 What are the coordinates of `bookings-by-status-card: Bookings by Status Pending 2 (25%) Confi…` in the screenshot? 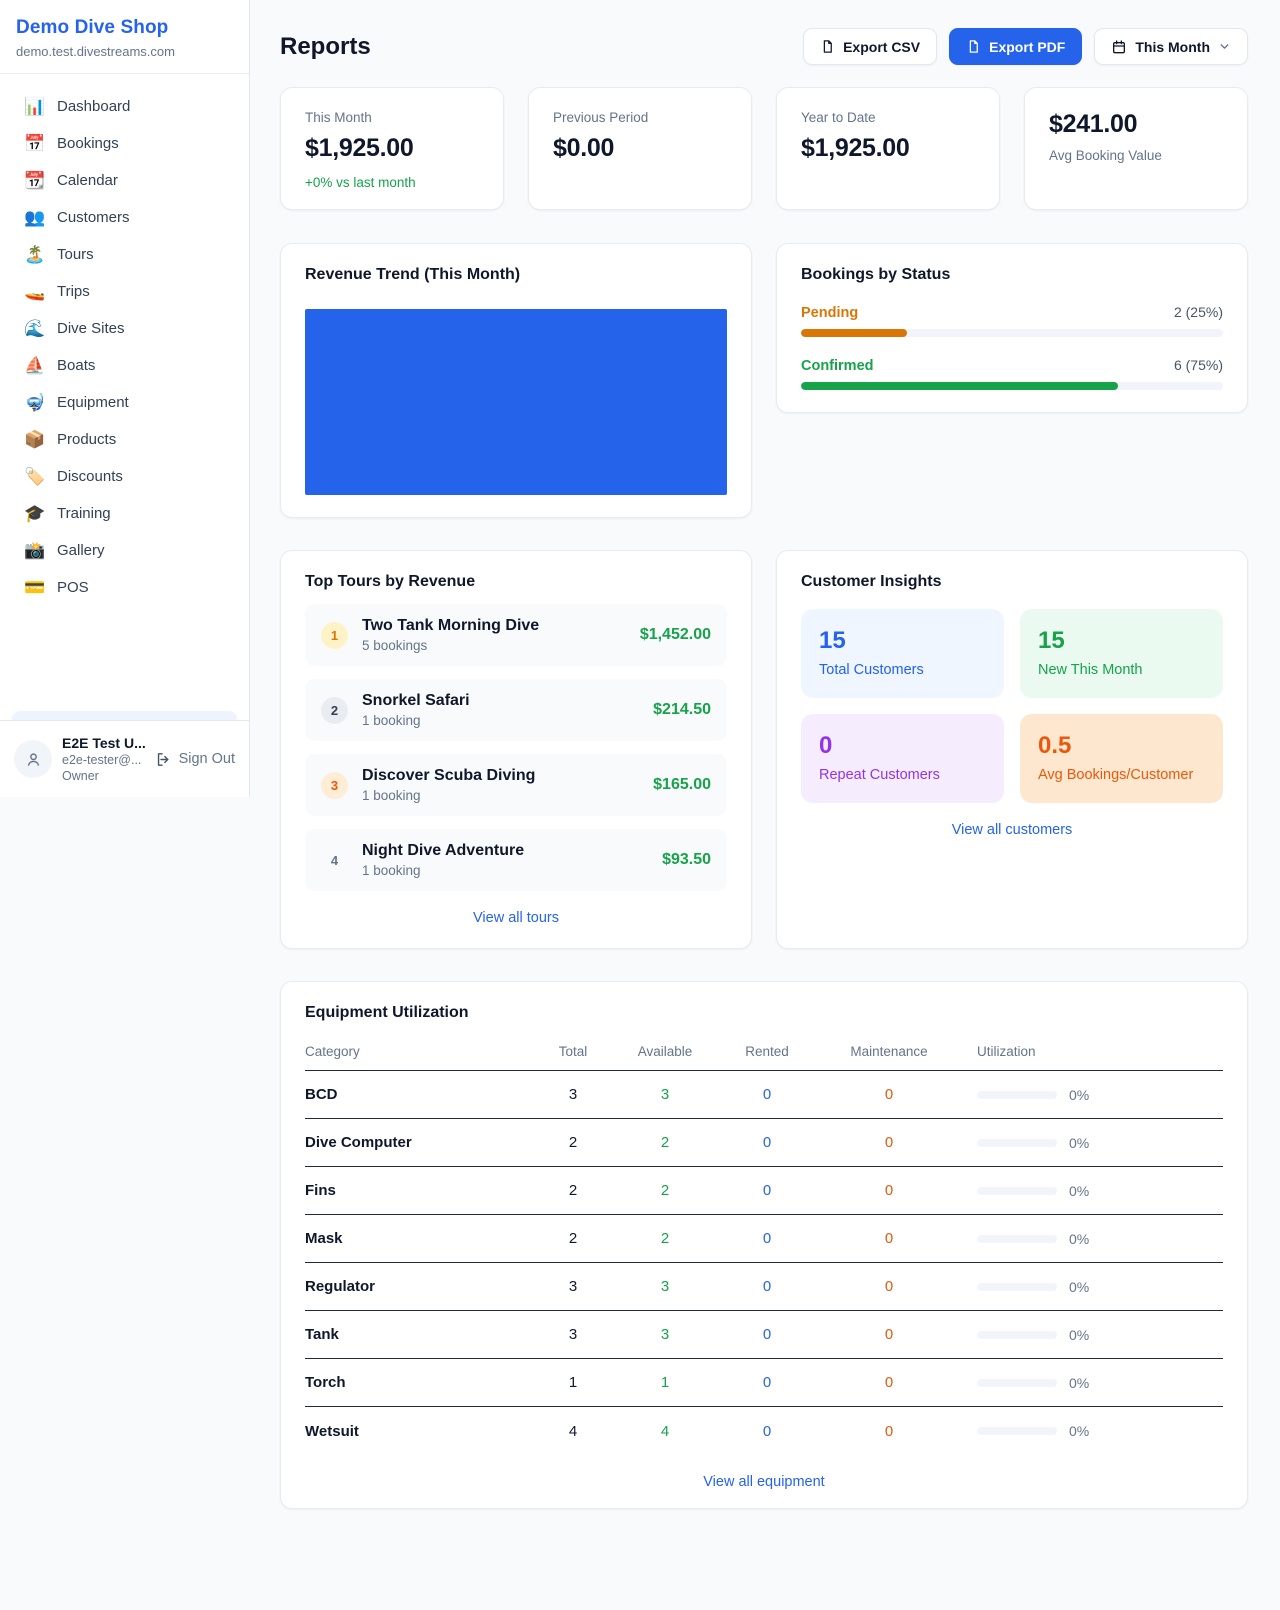 It's located at (1012, 328).